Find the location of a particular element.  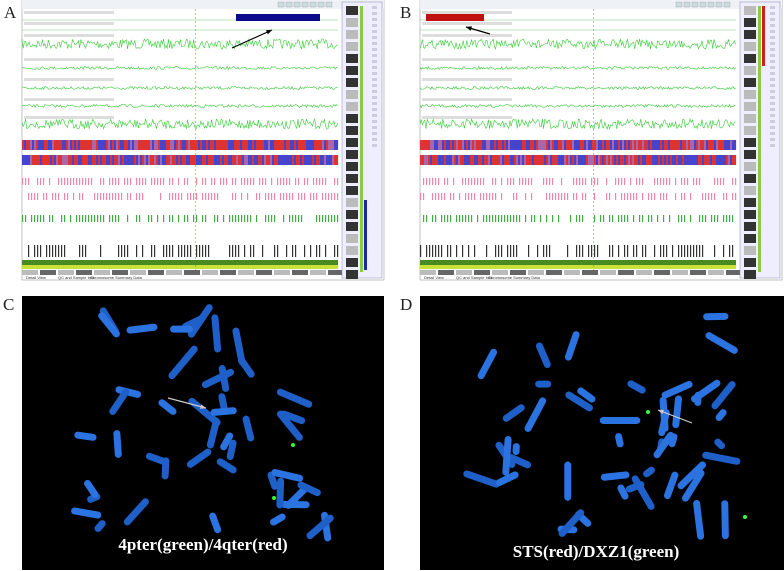

arrow-head is located at coordinates (661, 412).